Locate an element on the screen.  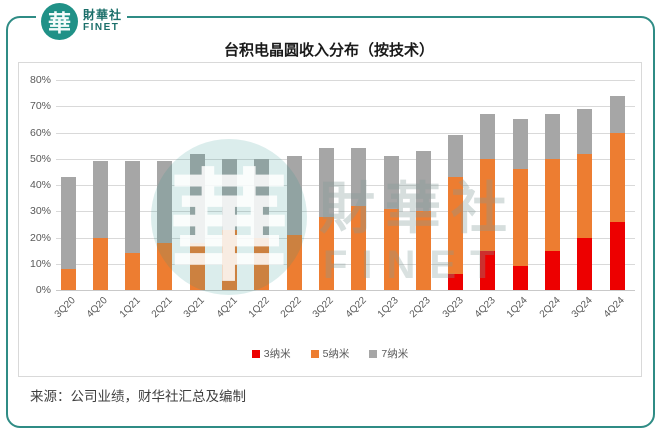
x-tick-label: 3Q21 is located at coordinates (194, 308).